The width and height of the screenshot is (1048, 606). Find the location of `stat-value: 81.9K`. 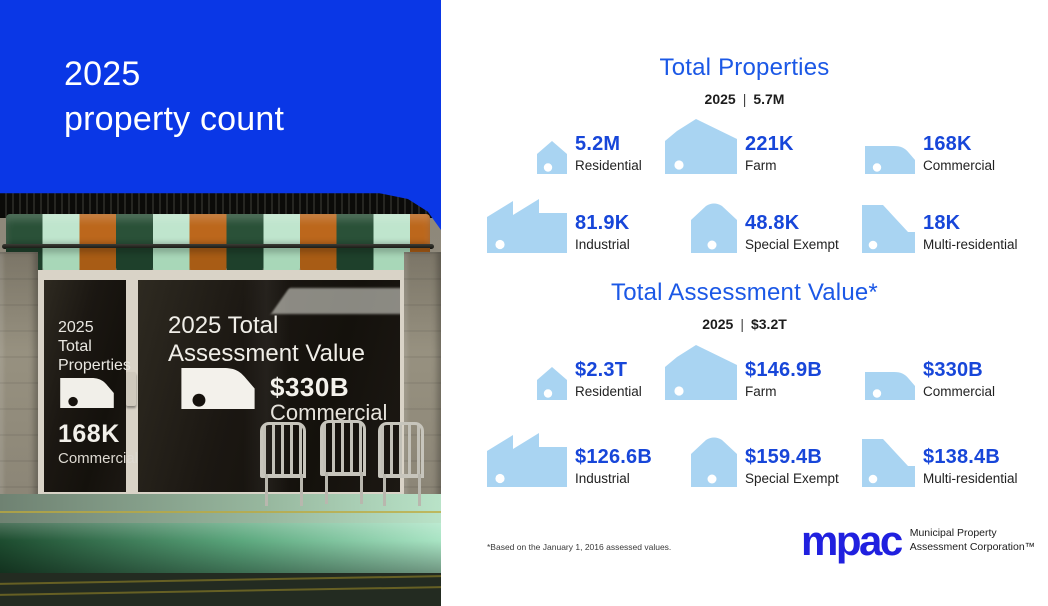

stat-value: 81.9K is located at coordinates (602, 223).